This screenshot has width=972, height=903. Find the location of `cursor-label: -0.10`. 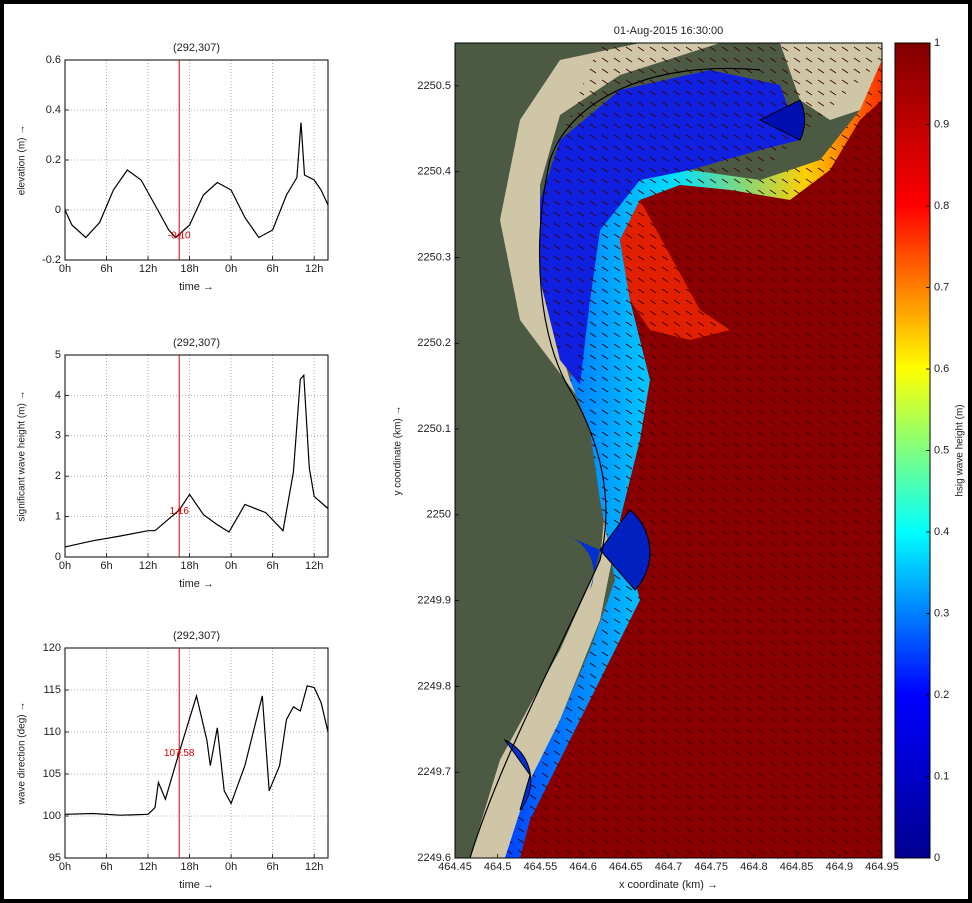

cursor-label: -0.10 is located at coordinates (179, 236).